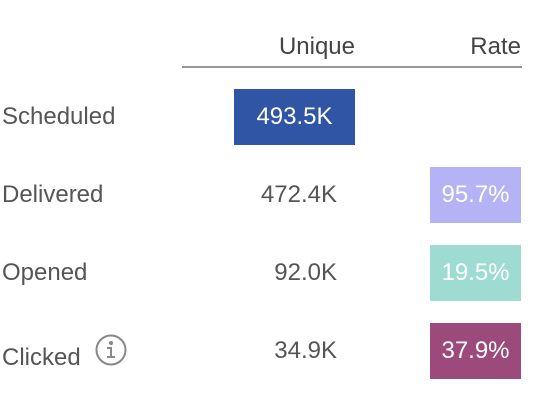 Image resolution: width=556 pixels, height=418 pixels. I want to click on unique-value: 34.9K, so click(305, 350).